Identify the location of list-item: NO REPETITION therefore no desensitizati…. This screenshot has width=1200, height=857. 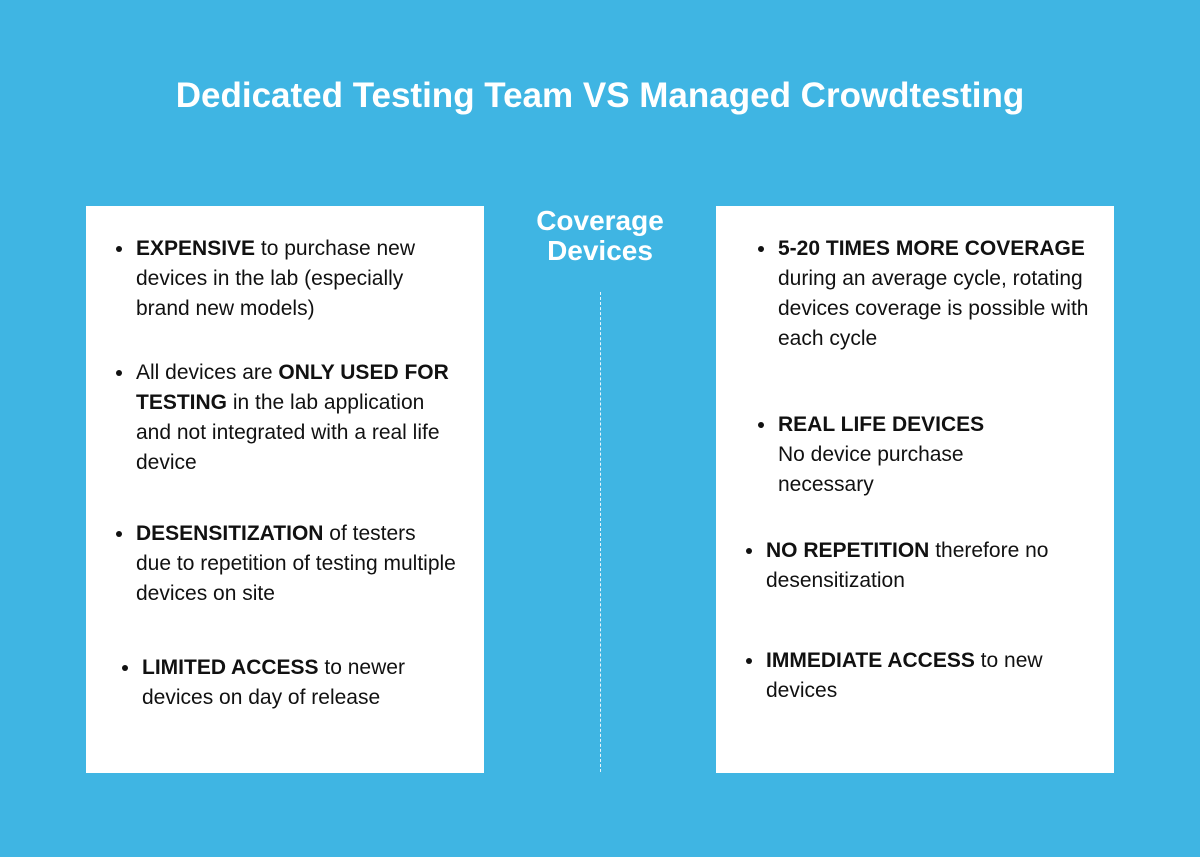
(916, 566).